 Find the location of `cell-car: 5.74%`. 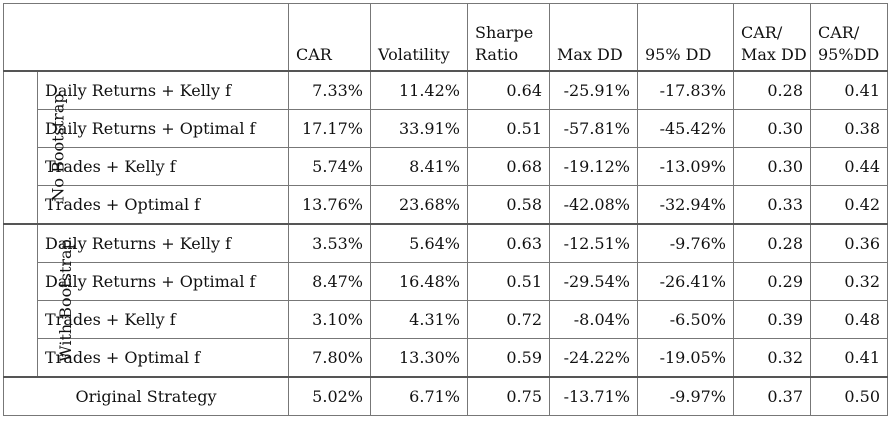

cell-car: 5.74% is located at coordinates (329, 166).